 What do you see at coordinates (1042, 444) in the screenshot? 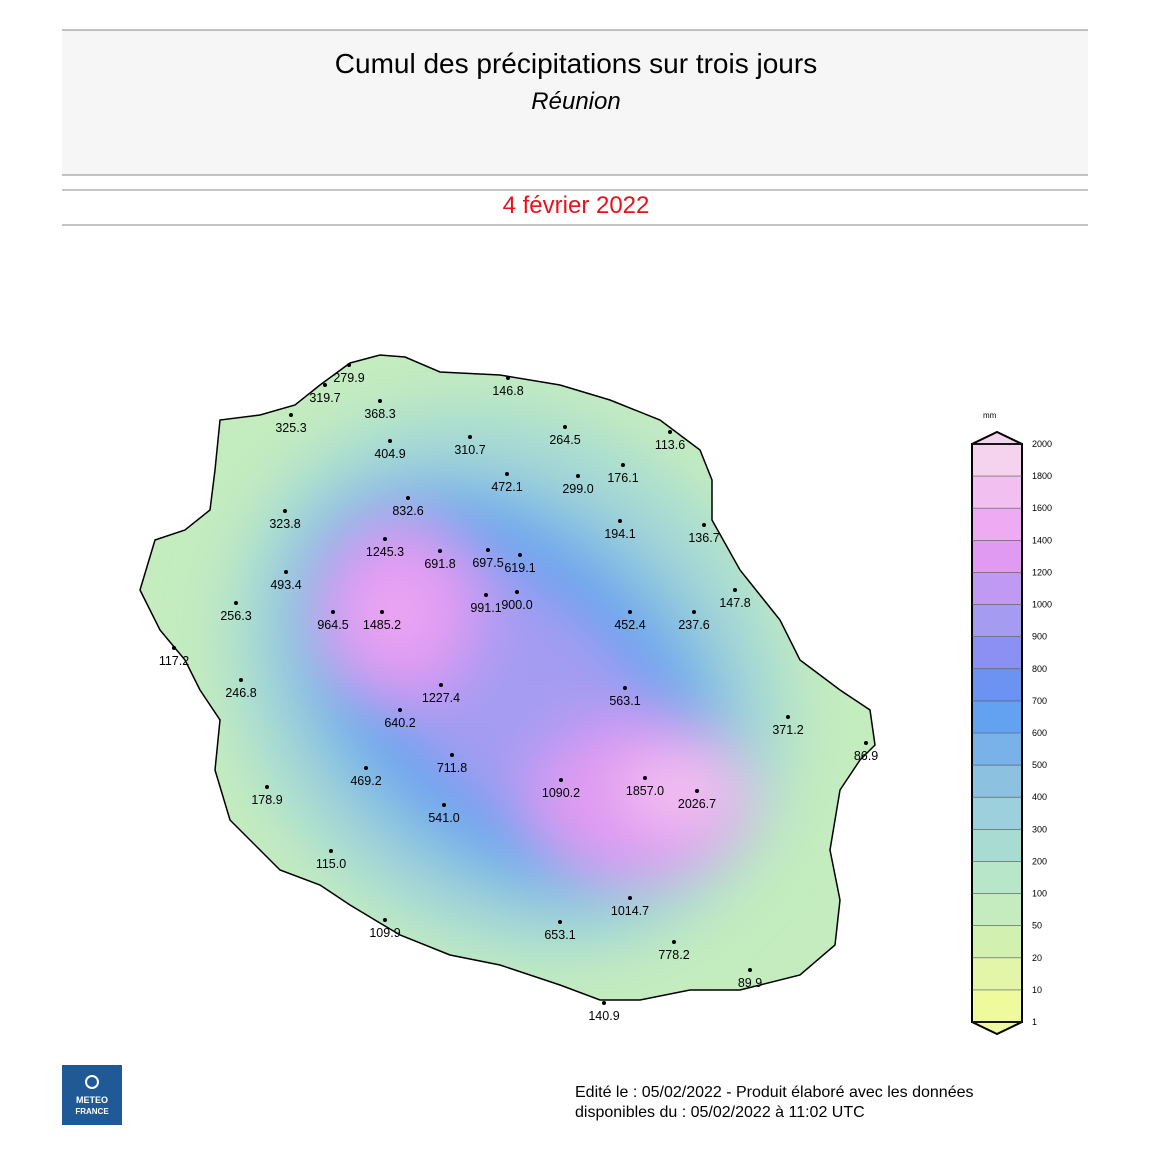
I see `legend-label: 2000` at bounding box center [1042, 444].